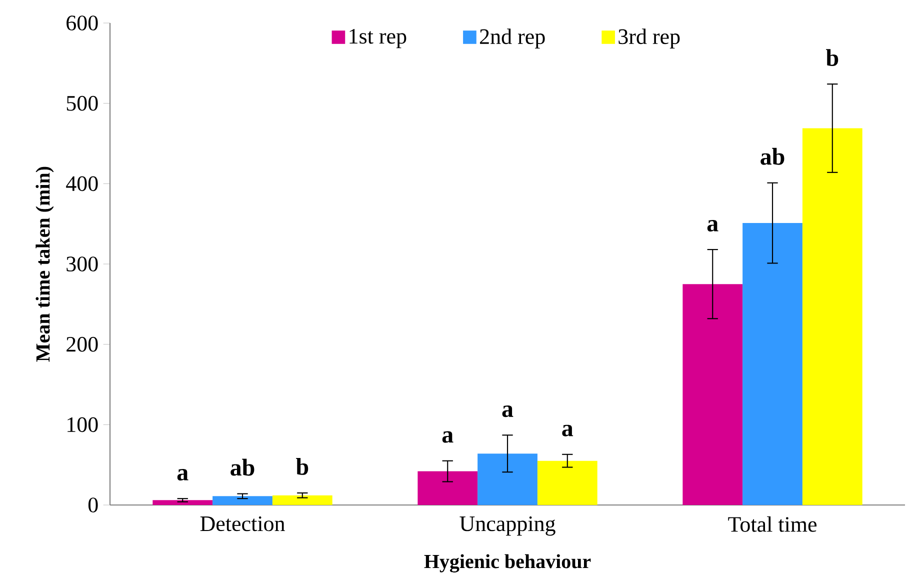 This screenshot has height=586, width=909. I want to click on y-tick-label: 0, so click(93, 505).